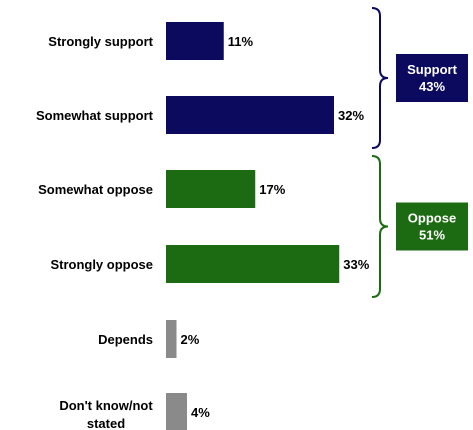 The height and width of the screenshot is (430, 473). I want to click on group-box-oppose, so click(432, 226).